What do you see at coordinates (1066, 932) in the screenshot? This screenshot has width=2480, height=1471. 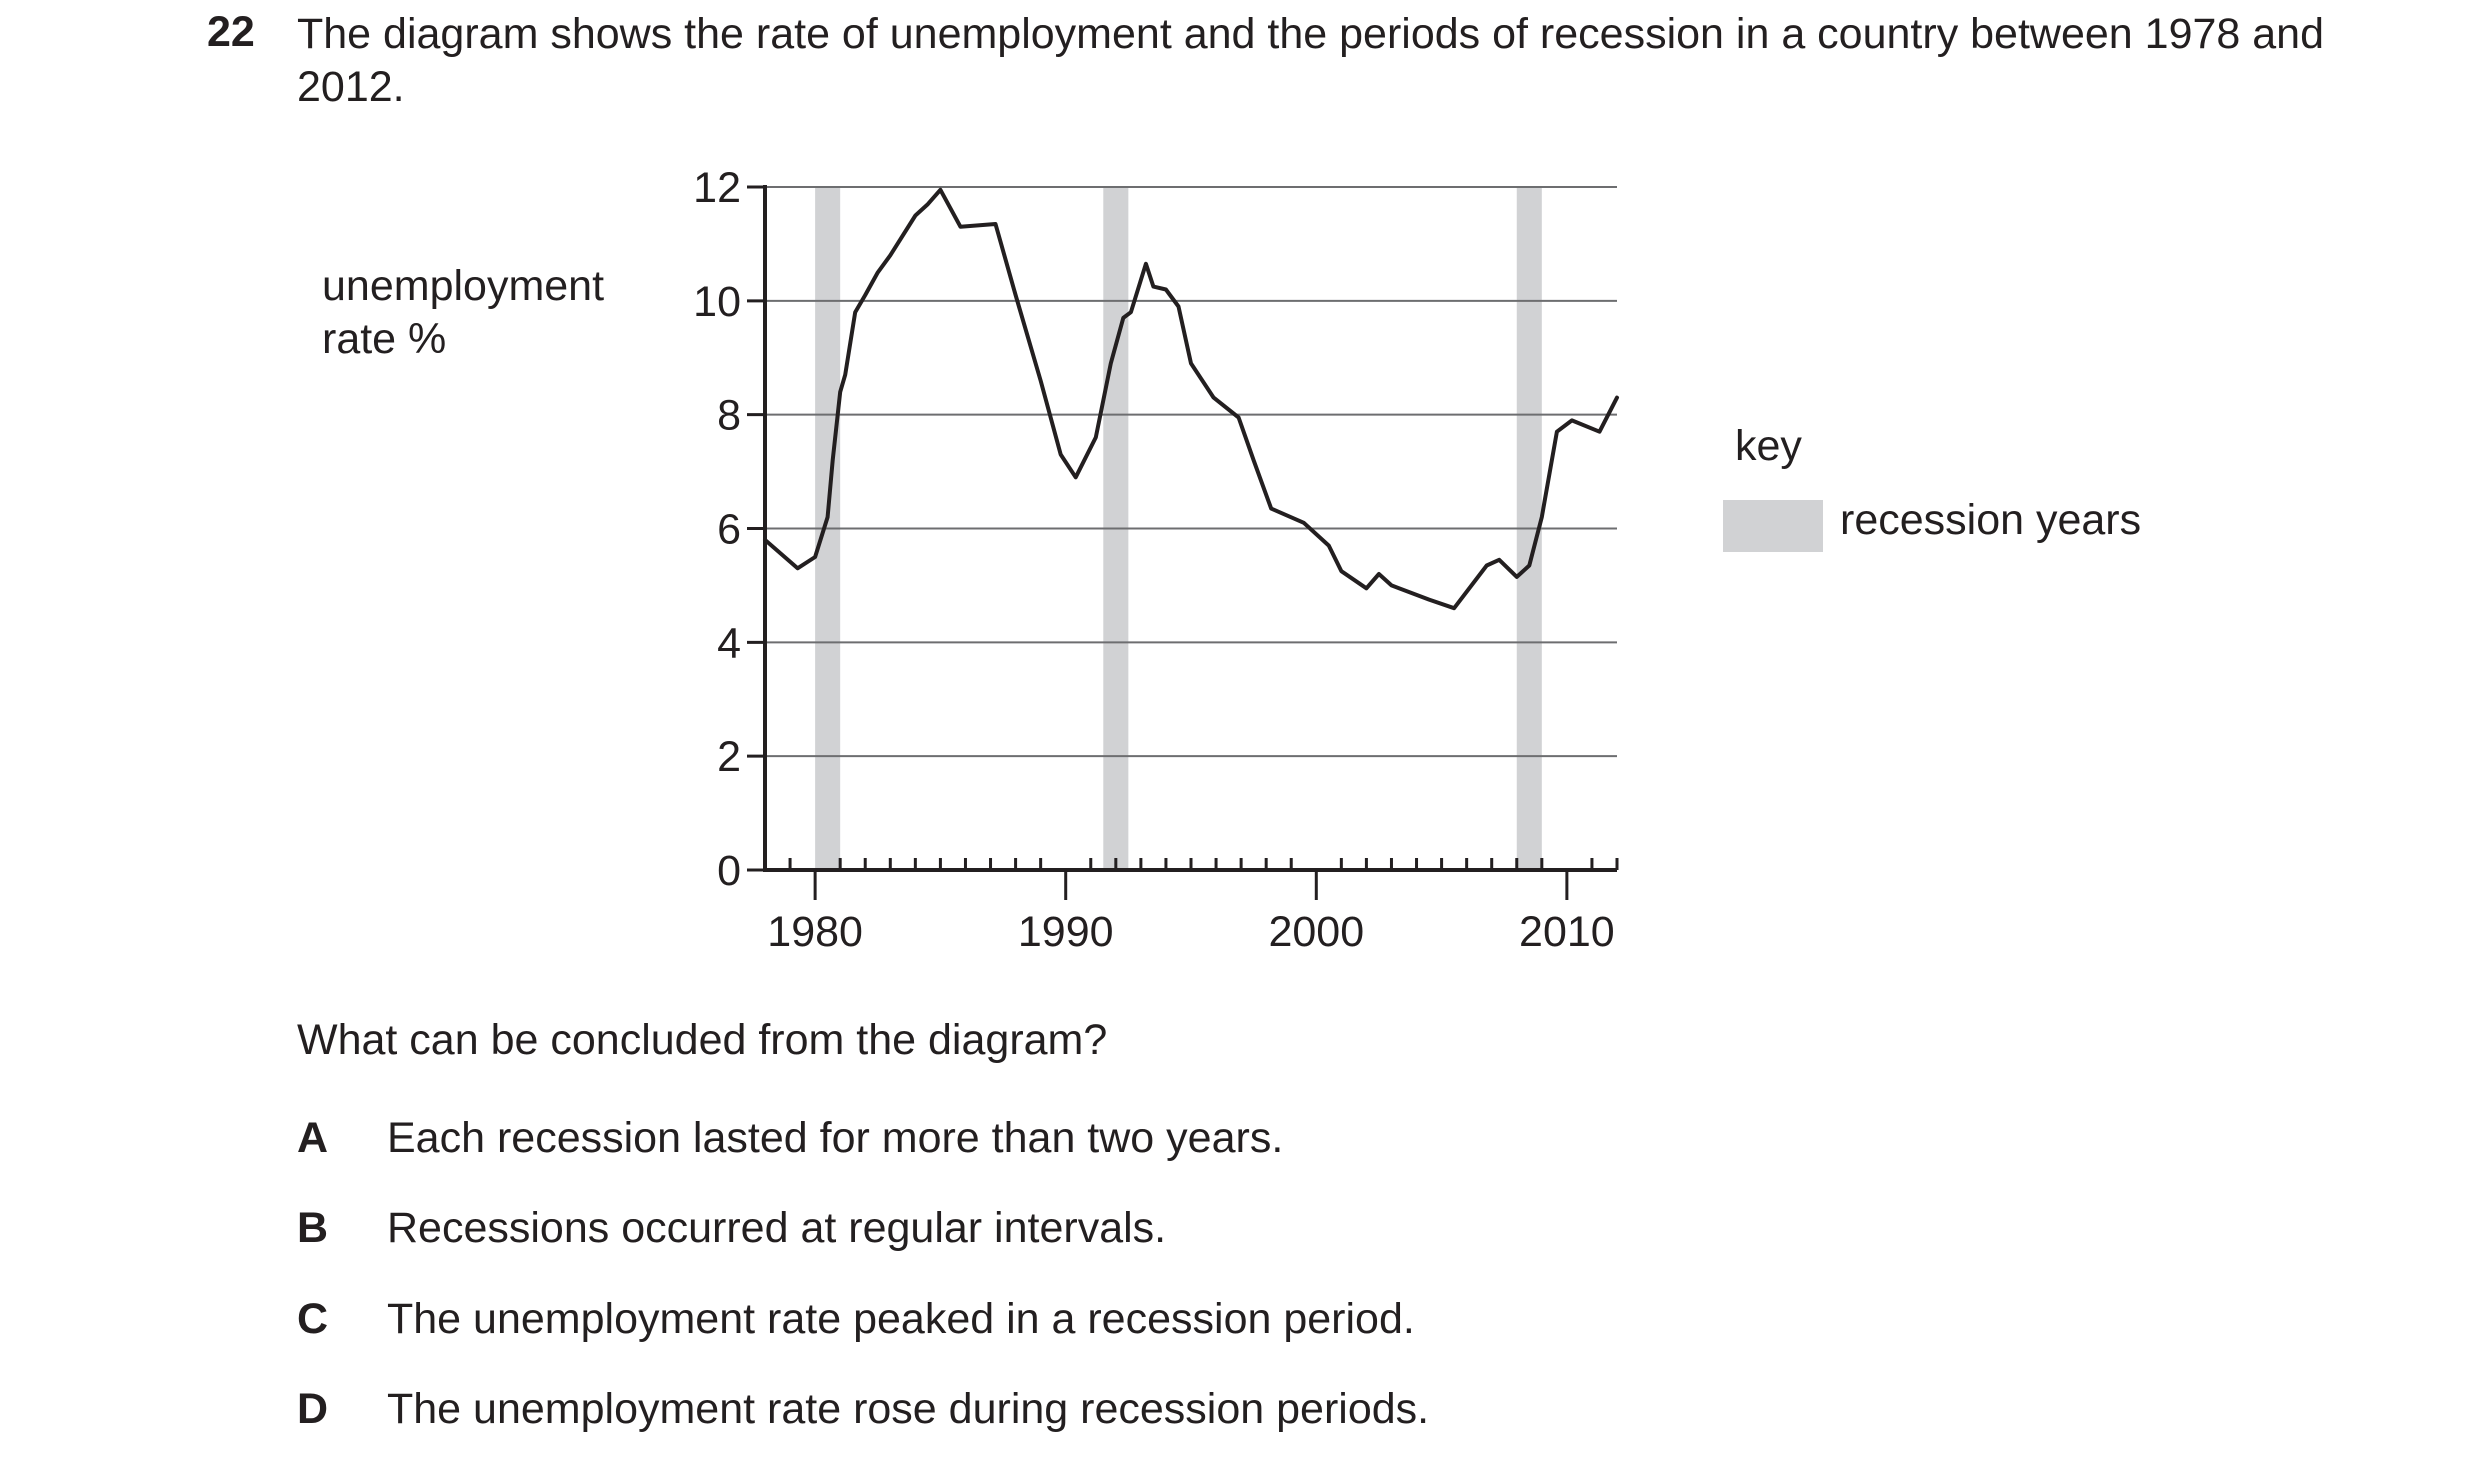 I see `x-tick-label: 1990` at bounding box center [1066, 932].